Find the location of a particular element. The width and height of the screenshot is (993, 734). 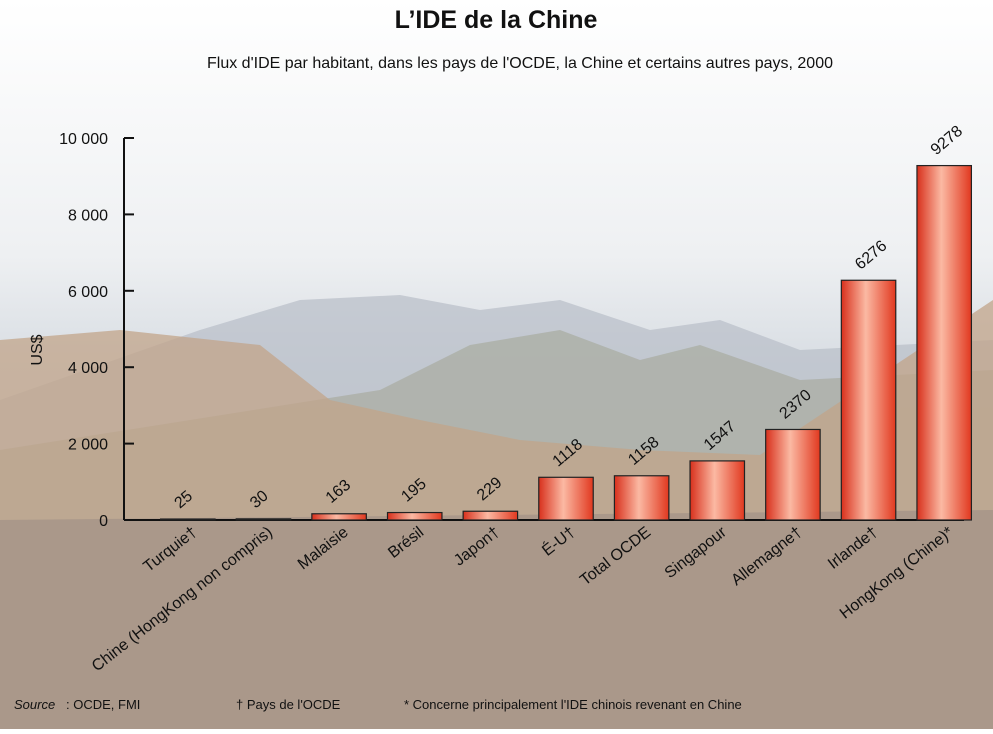

y-tick-label: 2 000 is located at coordinates (88, 445).